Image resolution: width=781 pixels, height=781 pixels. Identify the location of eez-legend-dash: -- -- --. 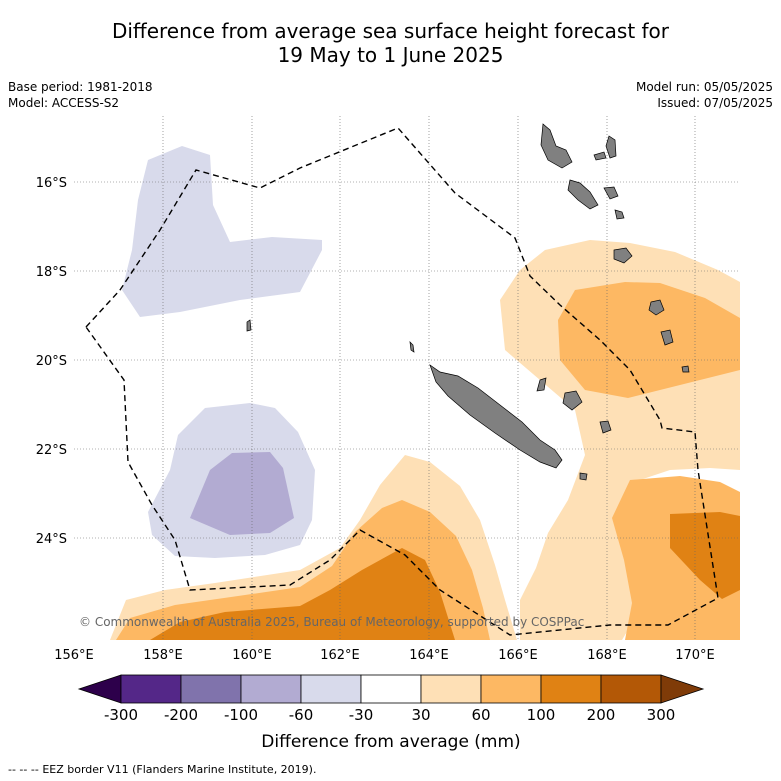
(23, 769).